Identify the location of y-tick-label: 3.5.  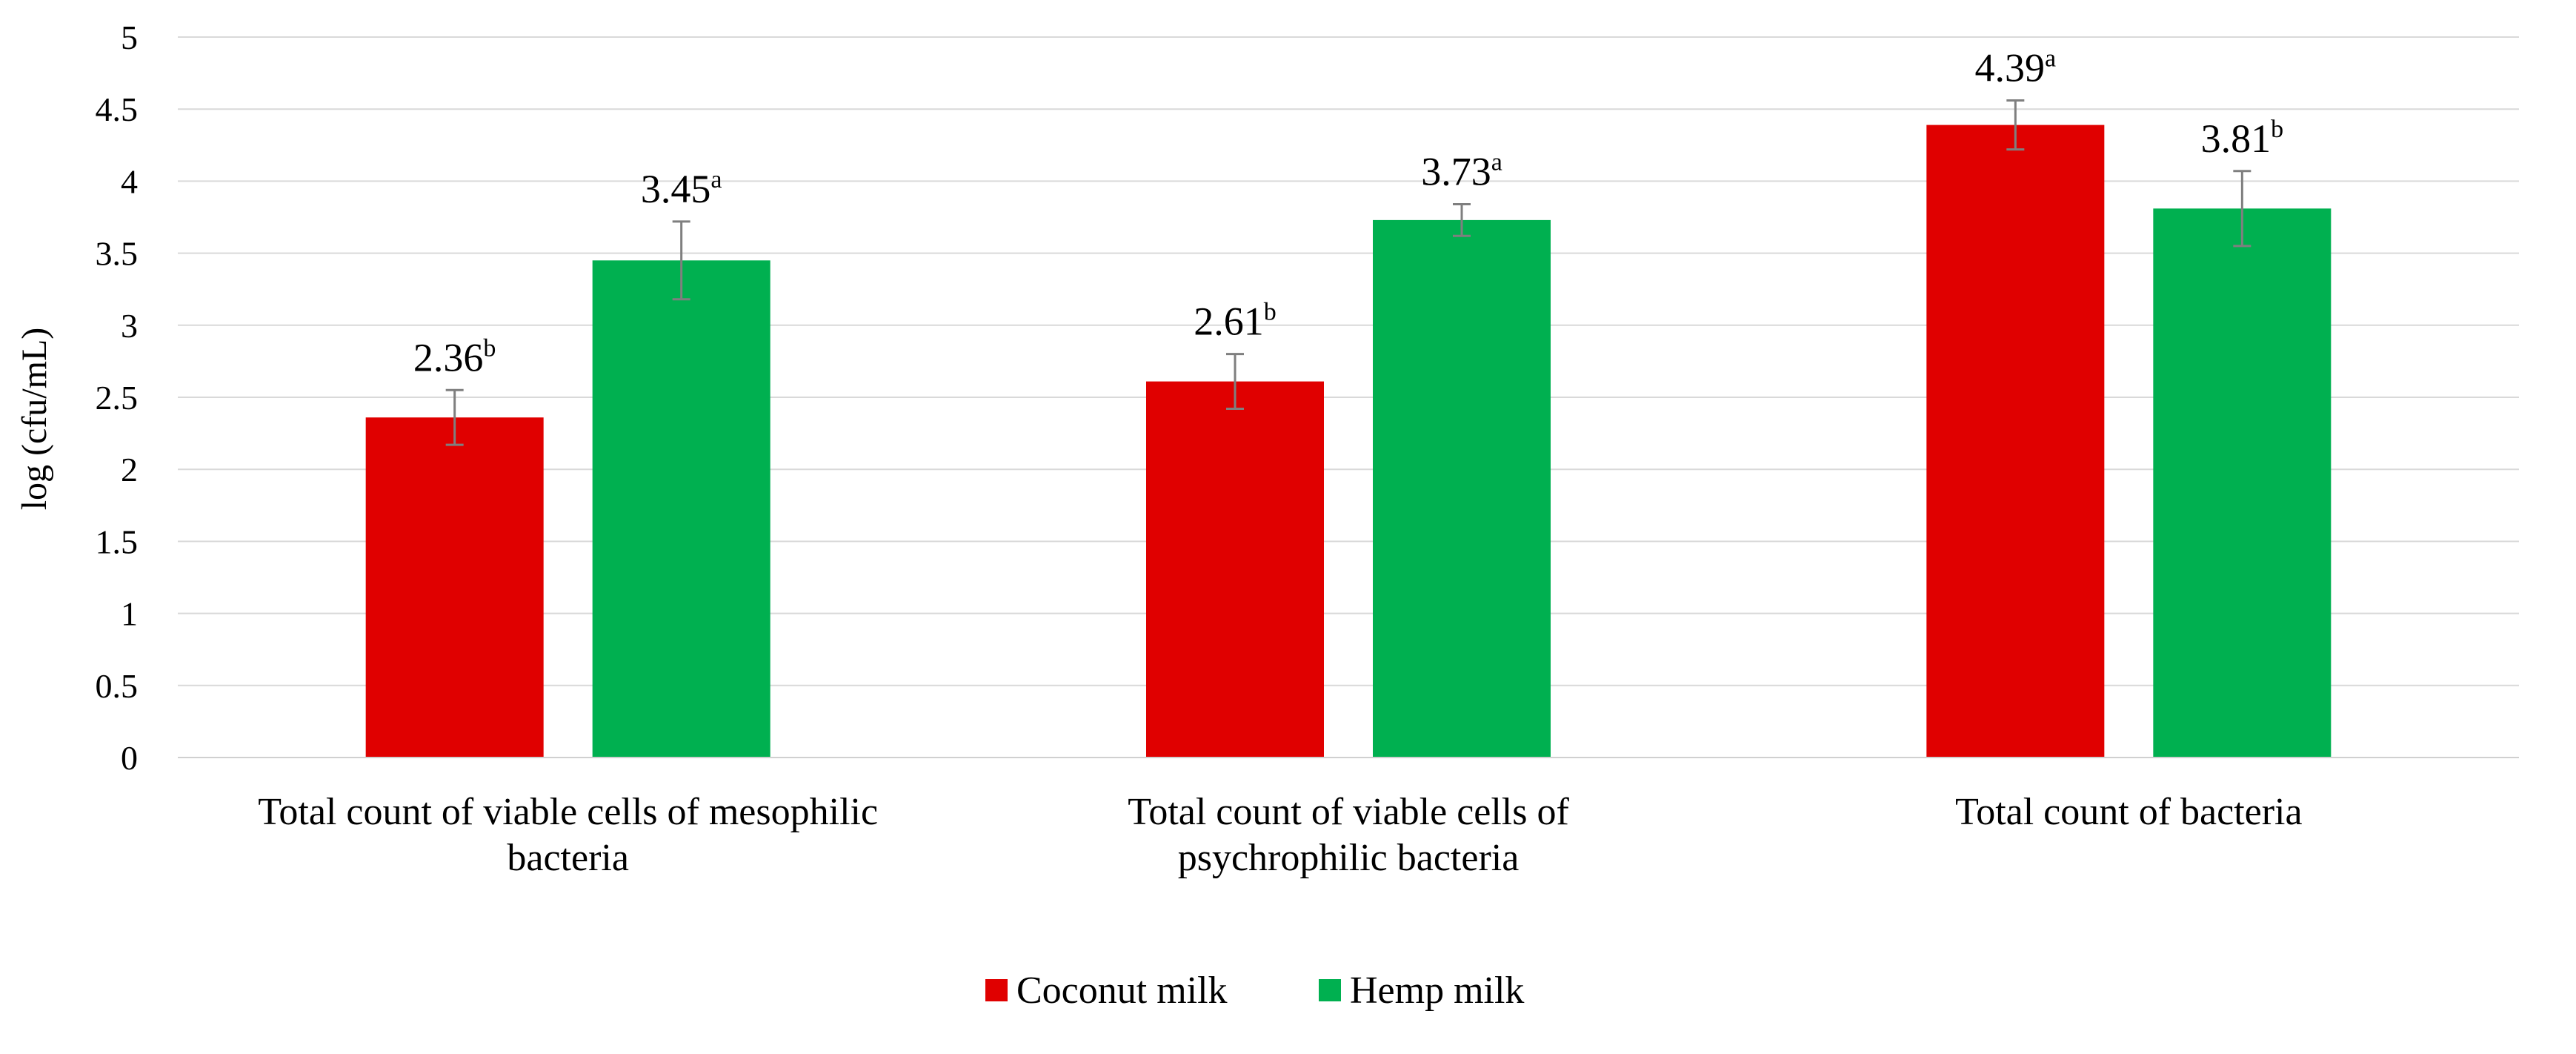
(117, 254).